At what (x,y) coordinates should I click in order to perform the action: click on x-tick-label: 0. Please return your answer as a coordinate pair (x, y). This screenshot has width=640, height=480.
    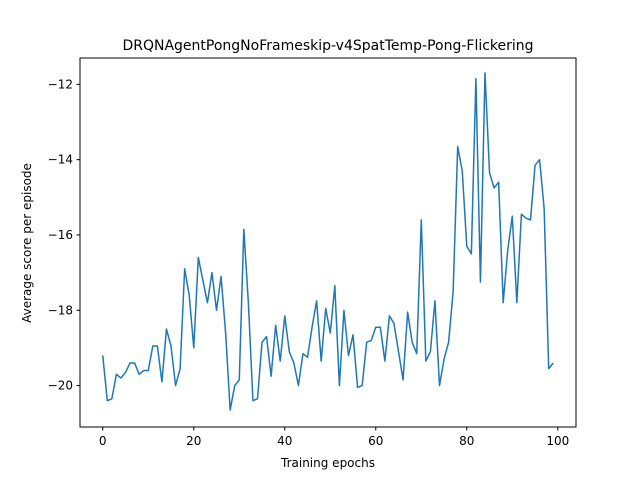
    Looking at the image, I should click on (103, 441).